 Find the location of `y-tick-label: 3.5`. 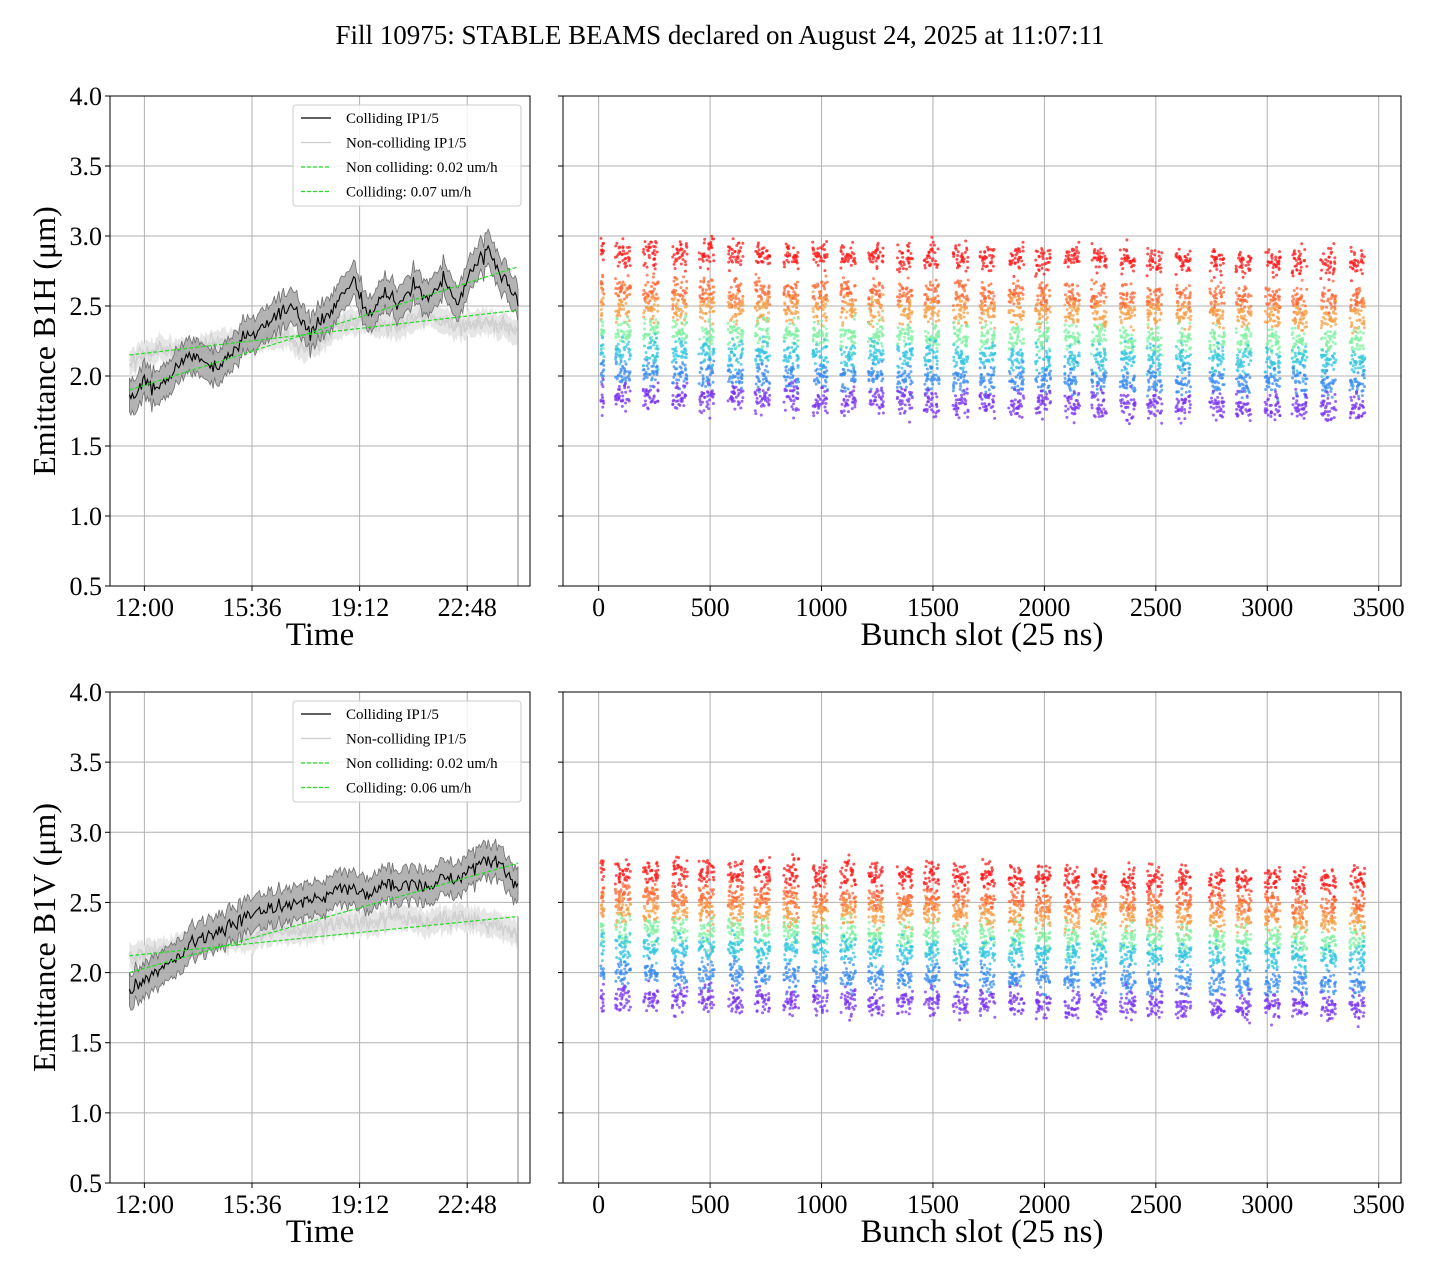

y-tick-label: 3.5 is located at coordinates (86, 166).